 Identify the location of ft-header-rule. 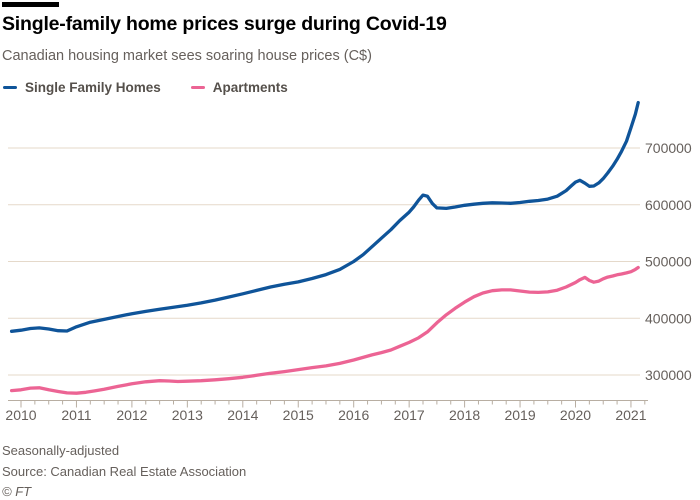
(30, 4).